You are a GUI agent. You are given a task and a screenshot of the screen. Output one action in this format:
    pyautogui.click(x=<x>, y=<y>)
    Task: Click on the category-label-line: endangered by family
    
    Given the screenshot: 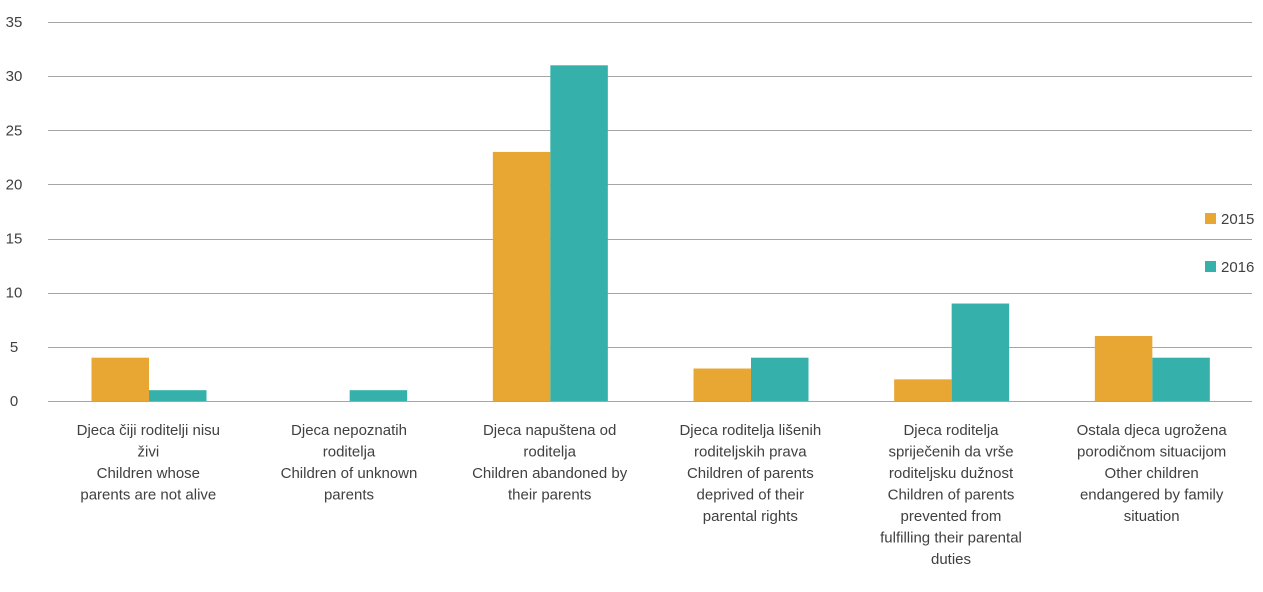 What is the action you would take?
    pyautogui.click(x=1152, y=495)
    